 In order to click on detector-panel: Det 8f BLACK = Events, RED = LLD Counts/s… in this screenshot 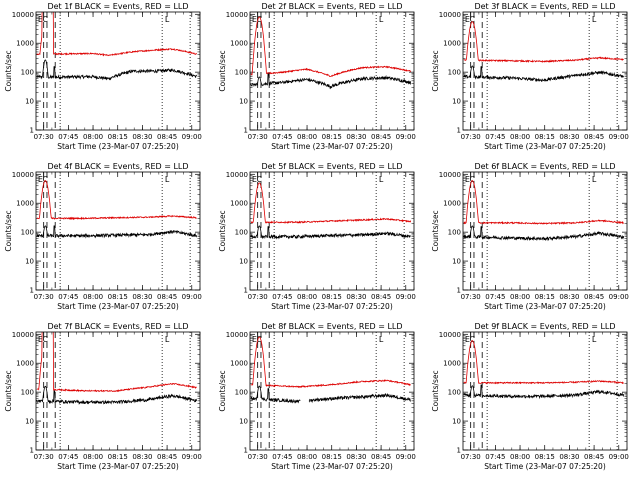, I will do `click(317, 396)`.